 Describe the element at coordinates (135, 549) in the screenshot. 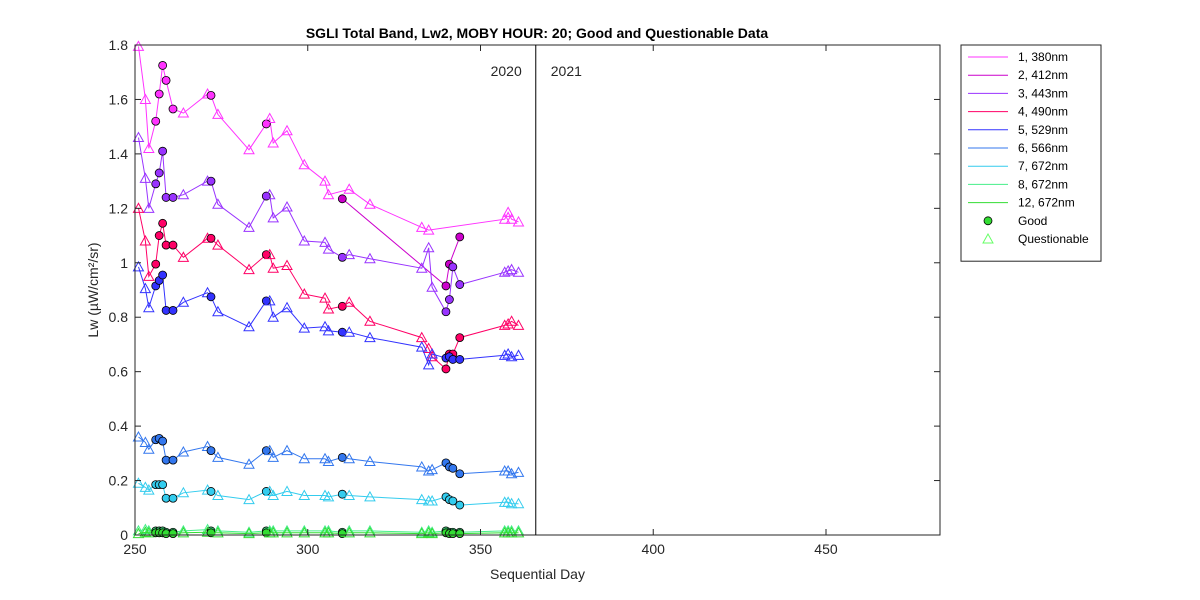

I see `x-tick-label: 250` at that location.